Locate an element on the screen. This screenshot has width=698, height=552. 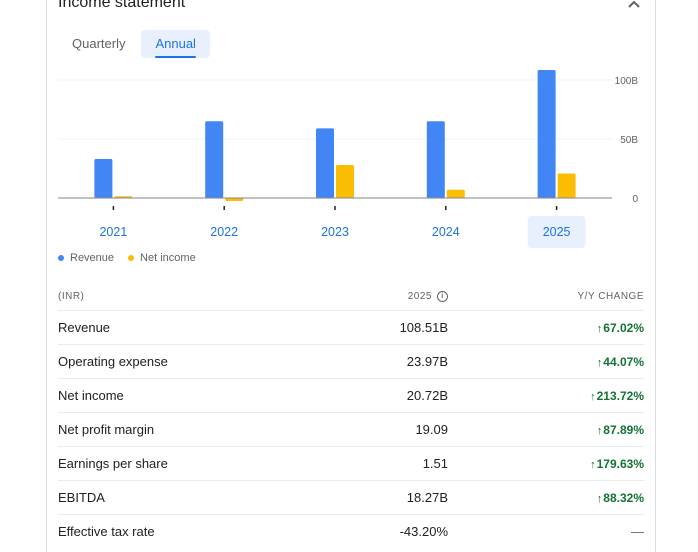
row-label: Net income is located at coordinates (91, 395).